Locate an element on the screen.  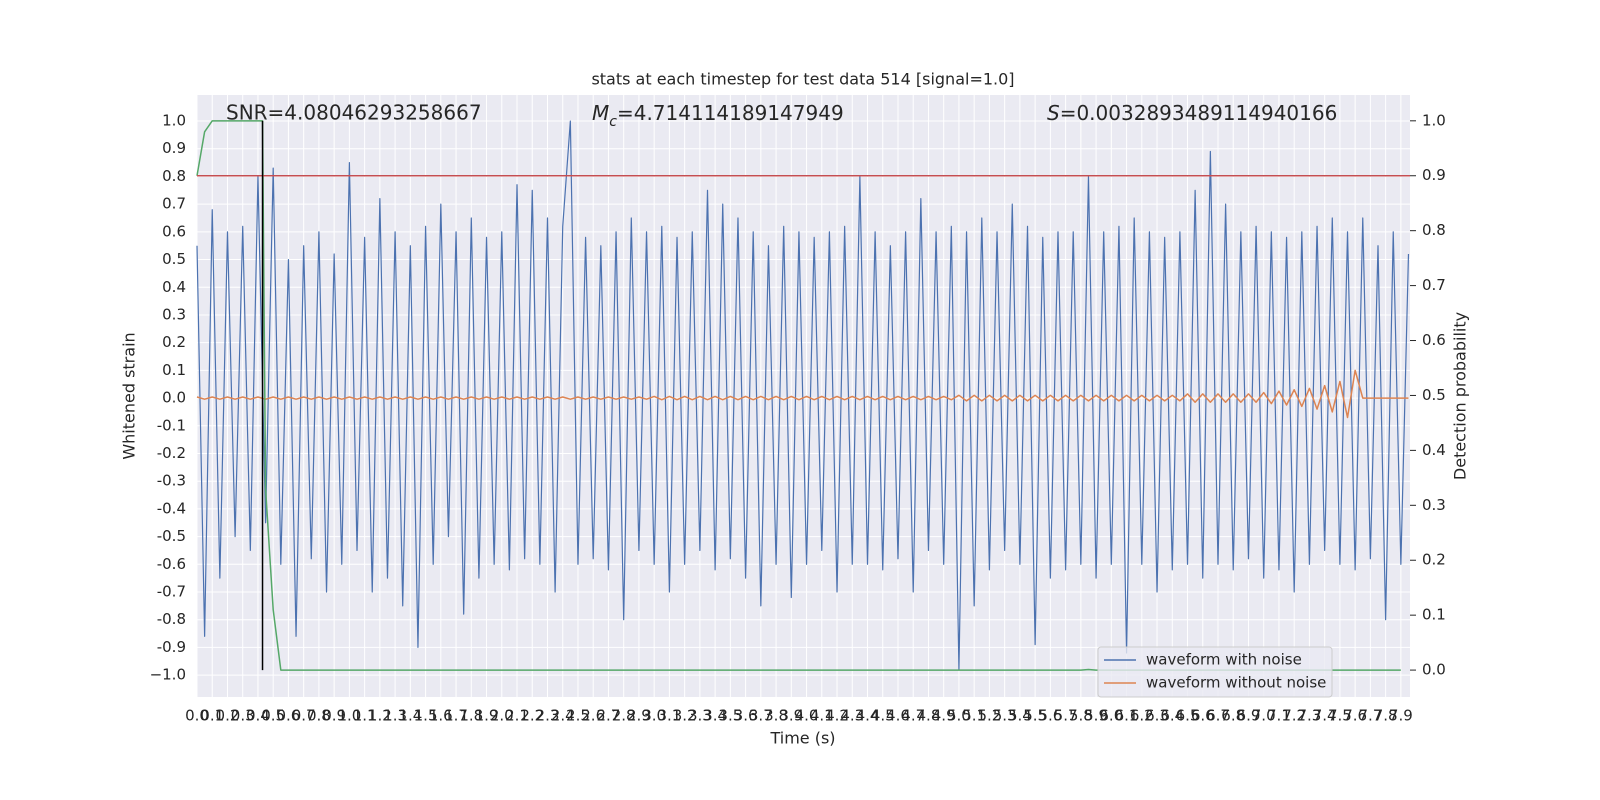
x-tick-label: 1.9 is located at coordinates (487, 716).